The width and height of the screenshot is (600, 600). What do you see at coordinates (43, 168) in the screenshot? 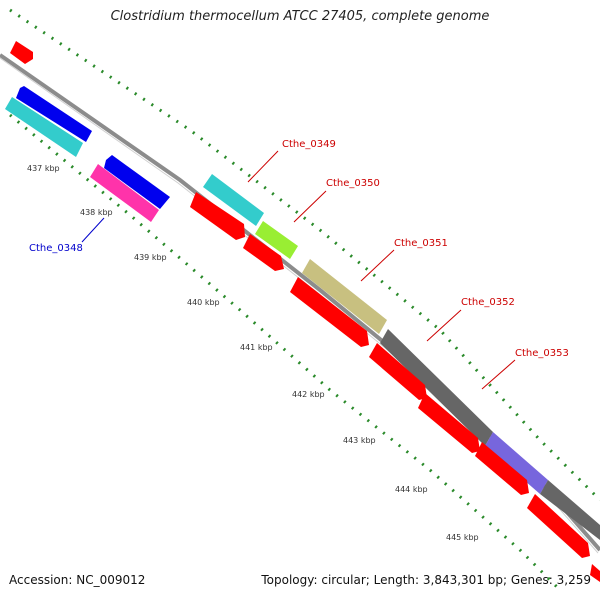
I see `tick-label-437: 437 kbp` at bounding box center [43, 168].